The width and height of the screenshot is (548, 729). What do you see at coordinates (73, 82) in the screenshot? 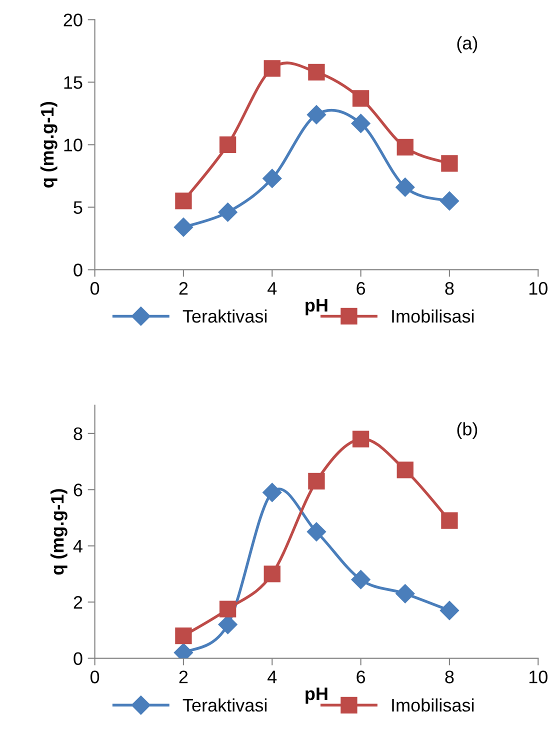
I see `y-tick-label: 15` at bounding box center [73, 82].